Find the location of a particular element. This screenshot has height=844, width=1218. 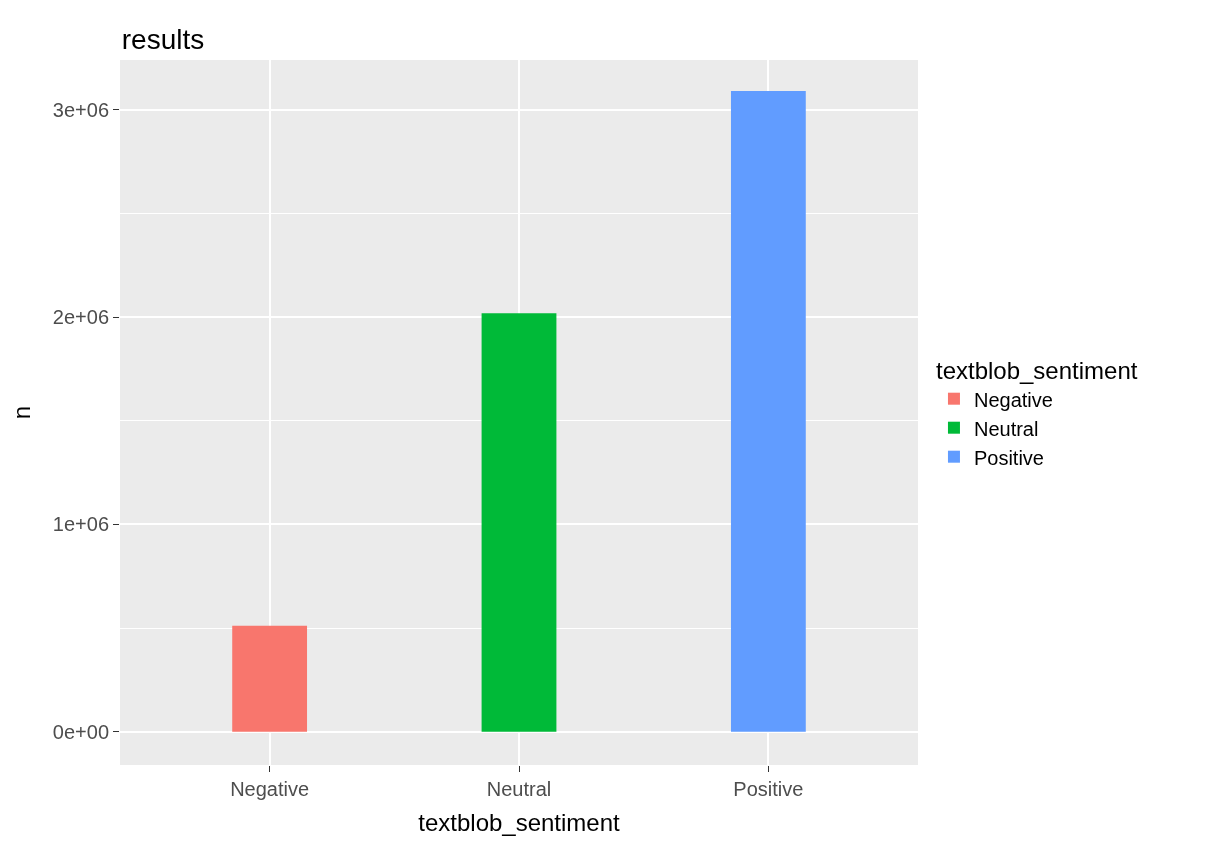

y-axis-title: n is located at coordinates (21, 412).